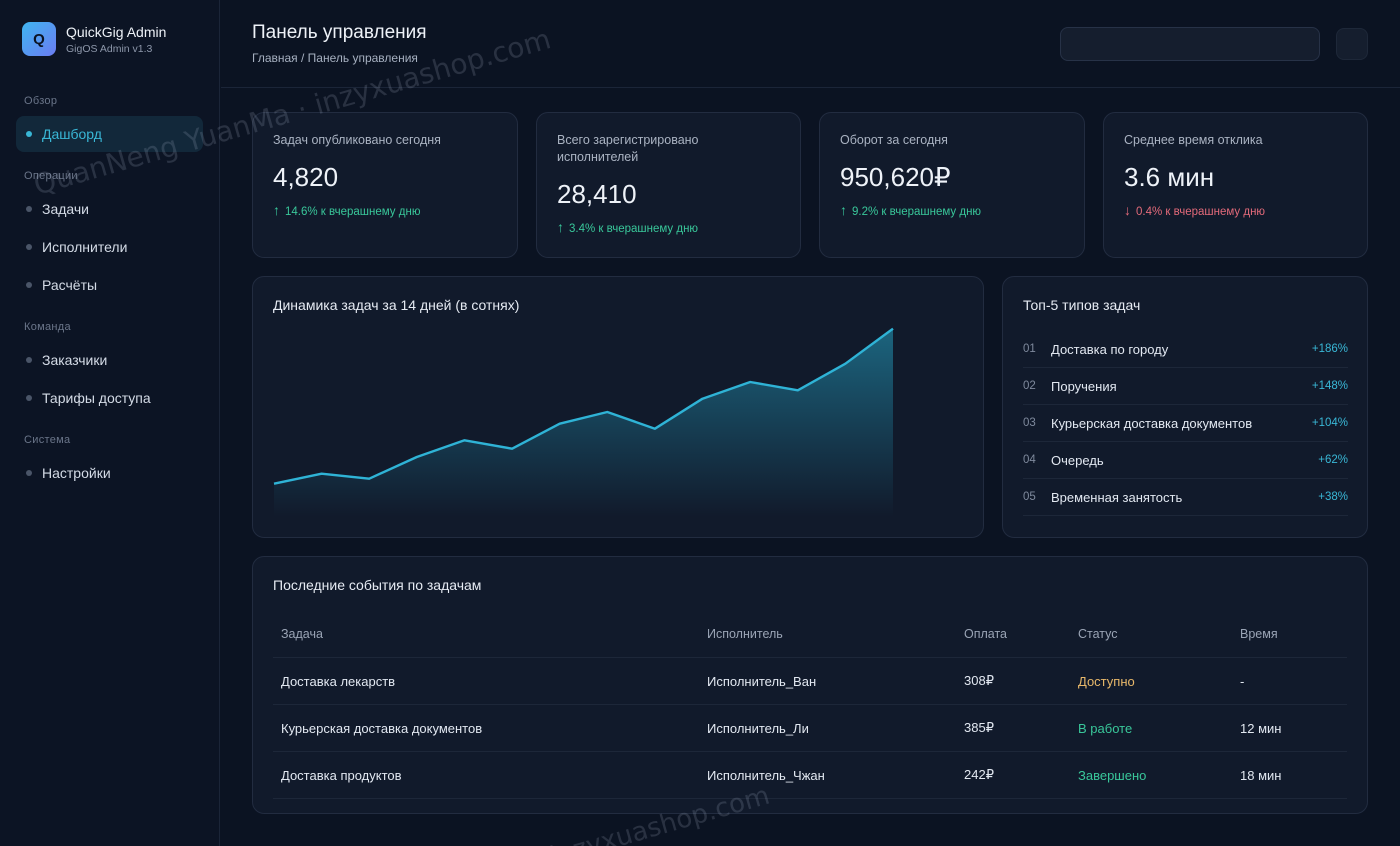 This screenshot has width=1400, height=846. Describe the element at coordinates (1029, 460) in the screenshot. I see `rank: 04` at that location.